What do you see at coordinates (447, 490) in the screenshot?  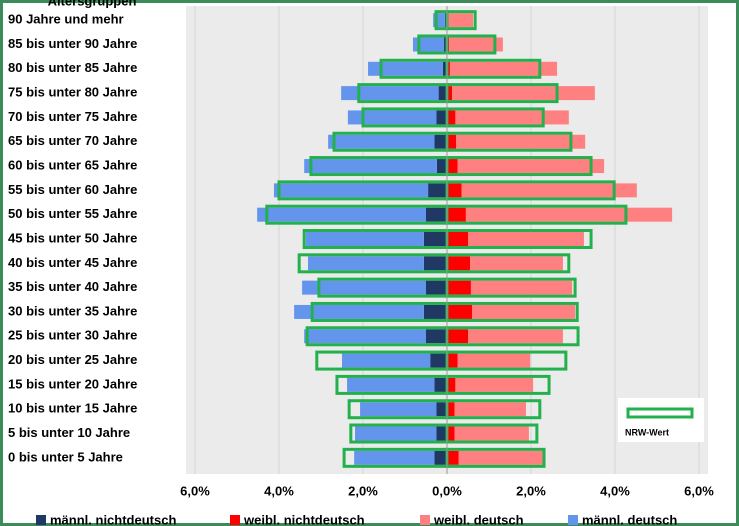 I see `x-tick-label: 0,0%` at bounding box center [447, 490].